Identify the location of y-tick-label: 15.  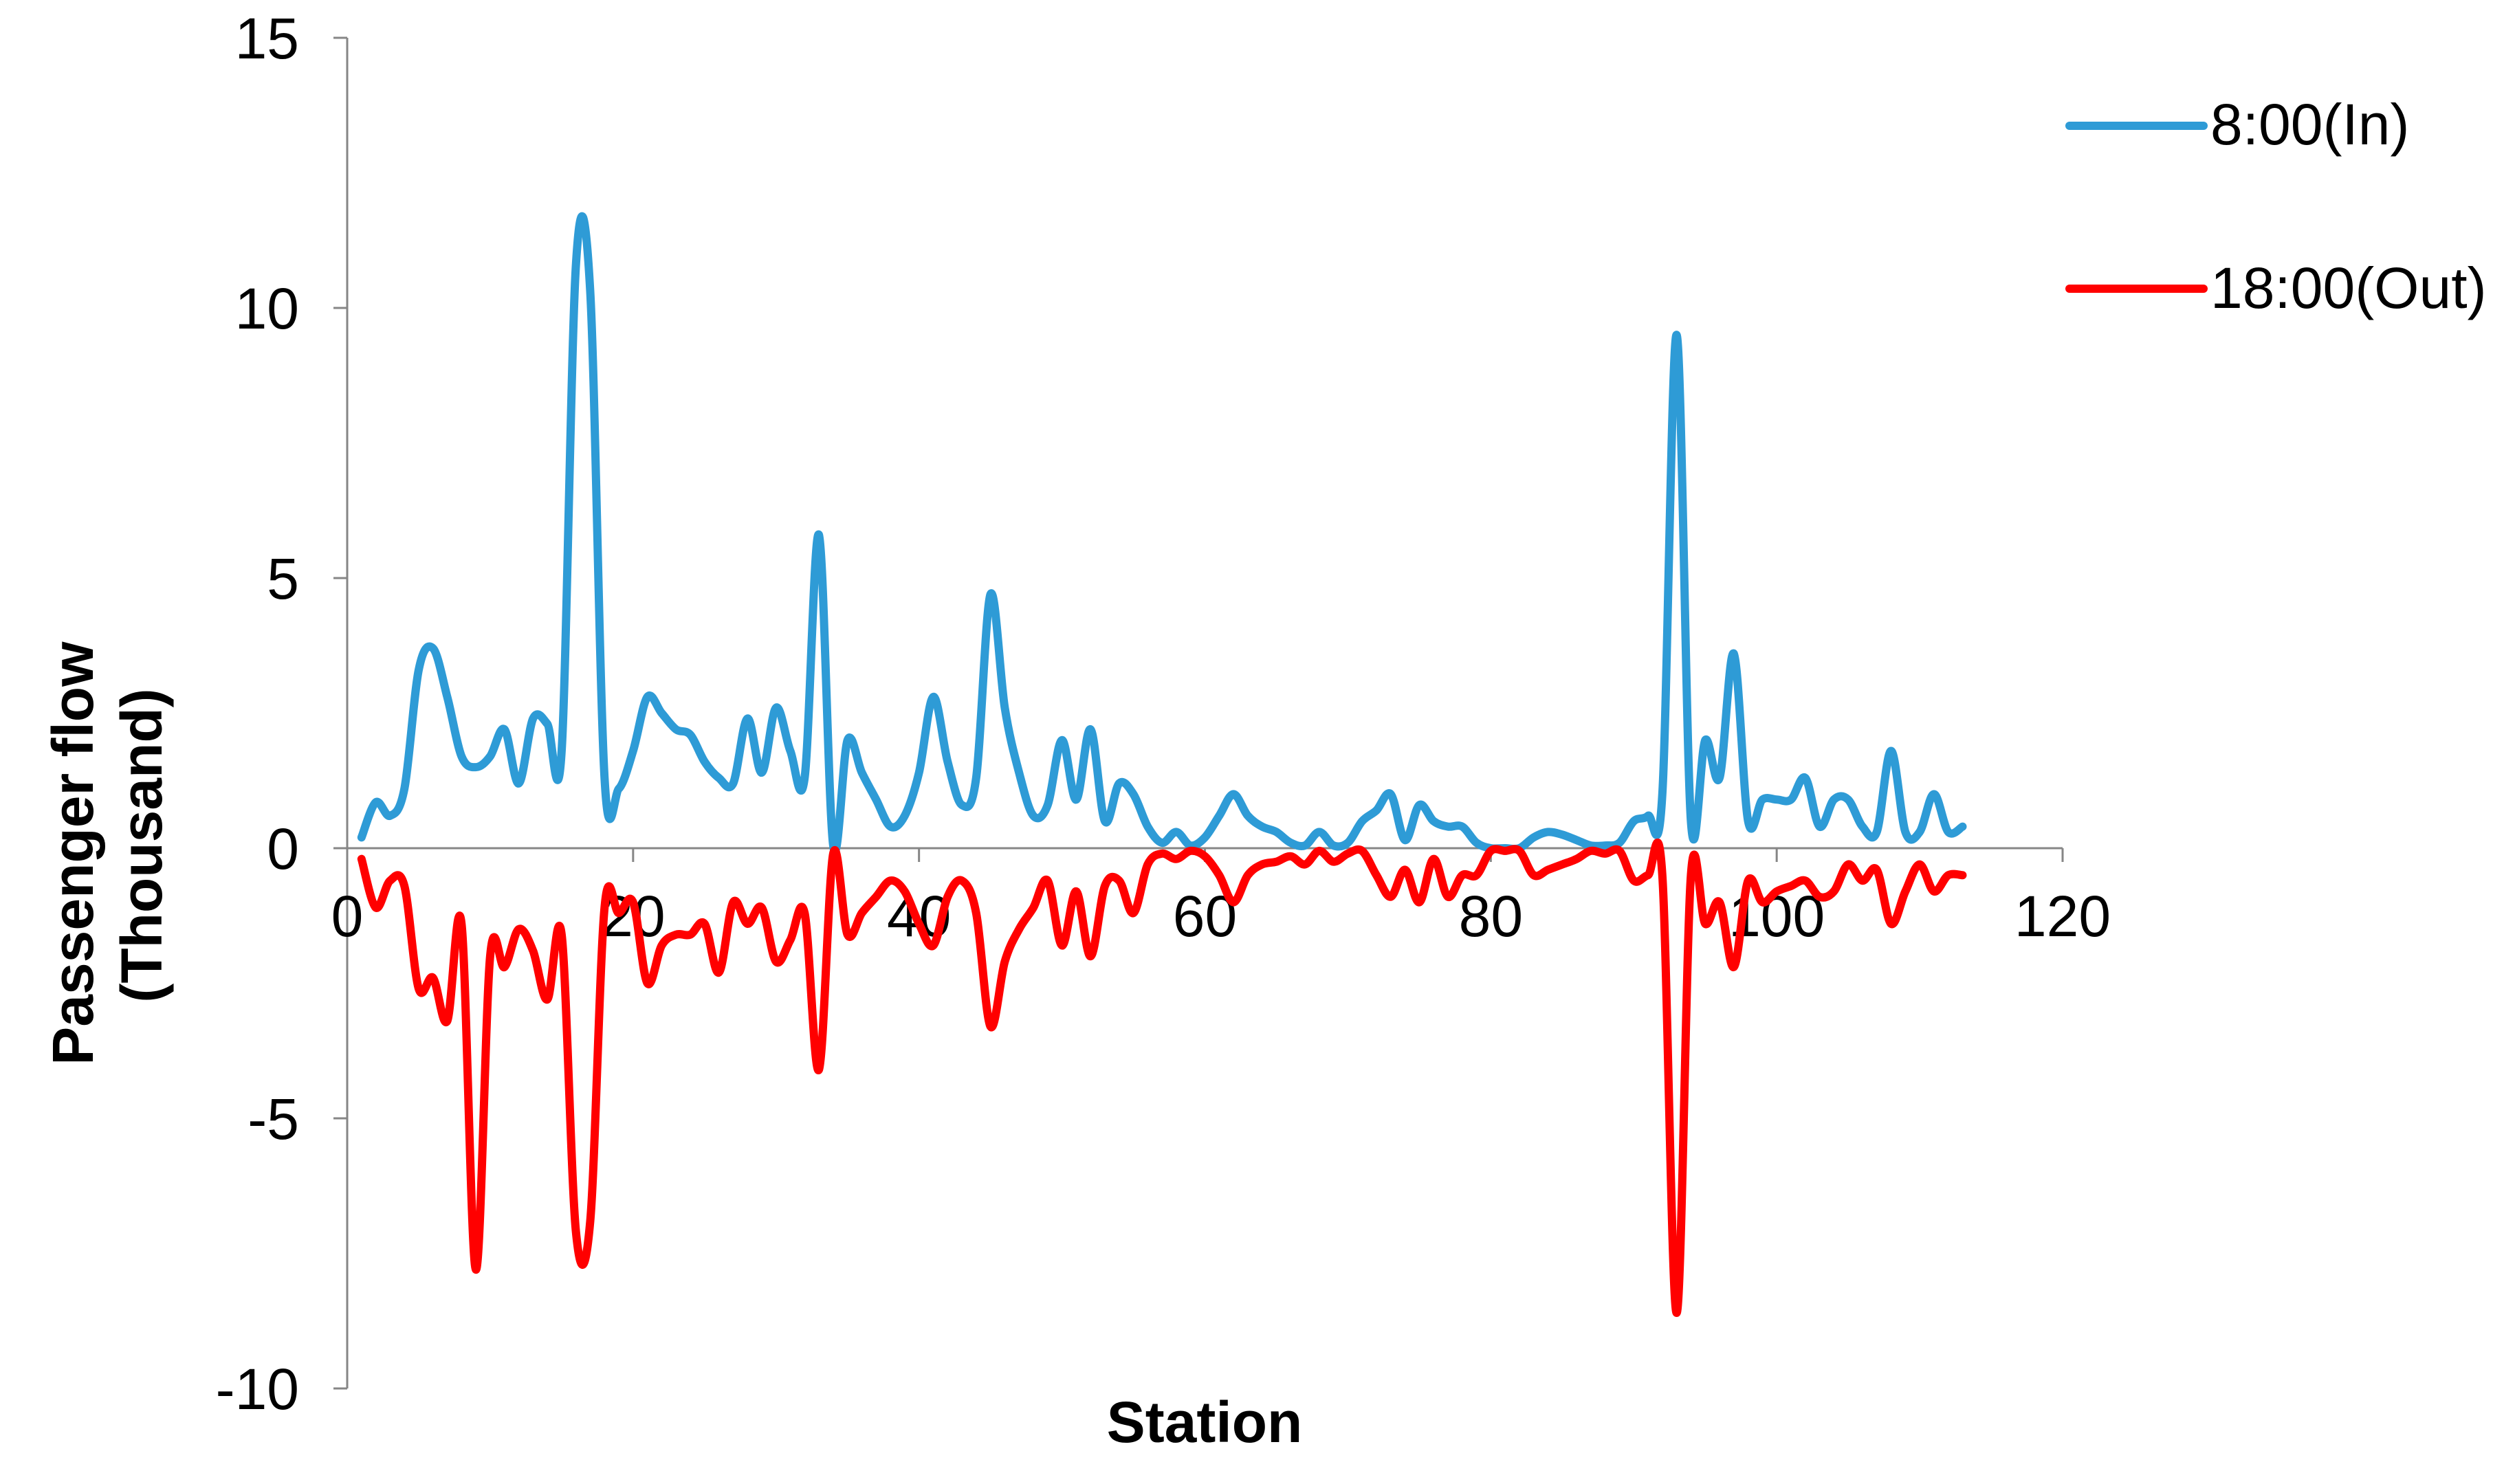
(267, 39).